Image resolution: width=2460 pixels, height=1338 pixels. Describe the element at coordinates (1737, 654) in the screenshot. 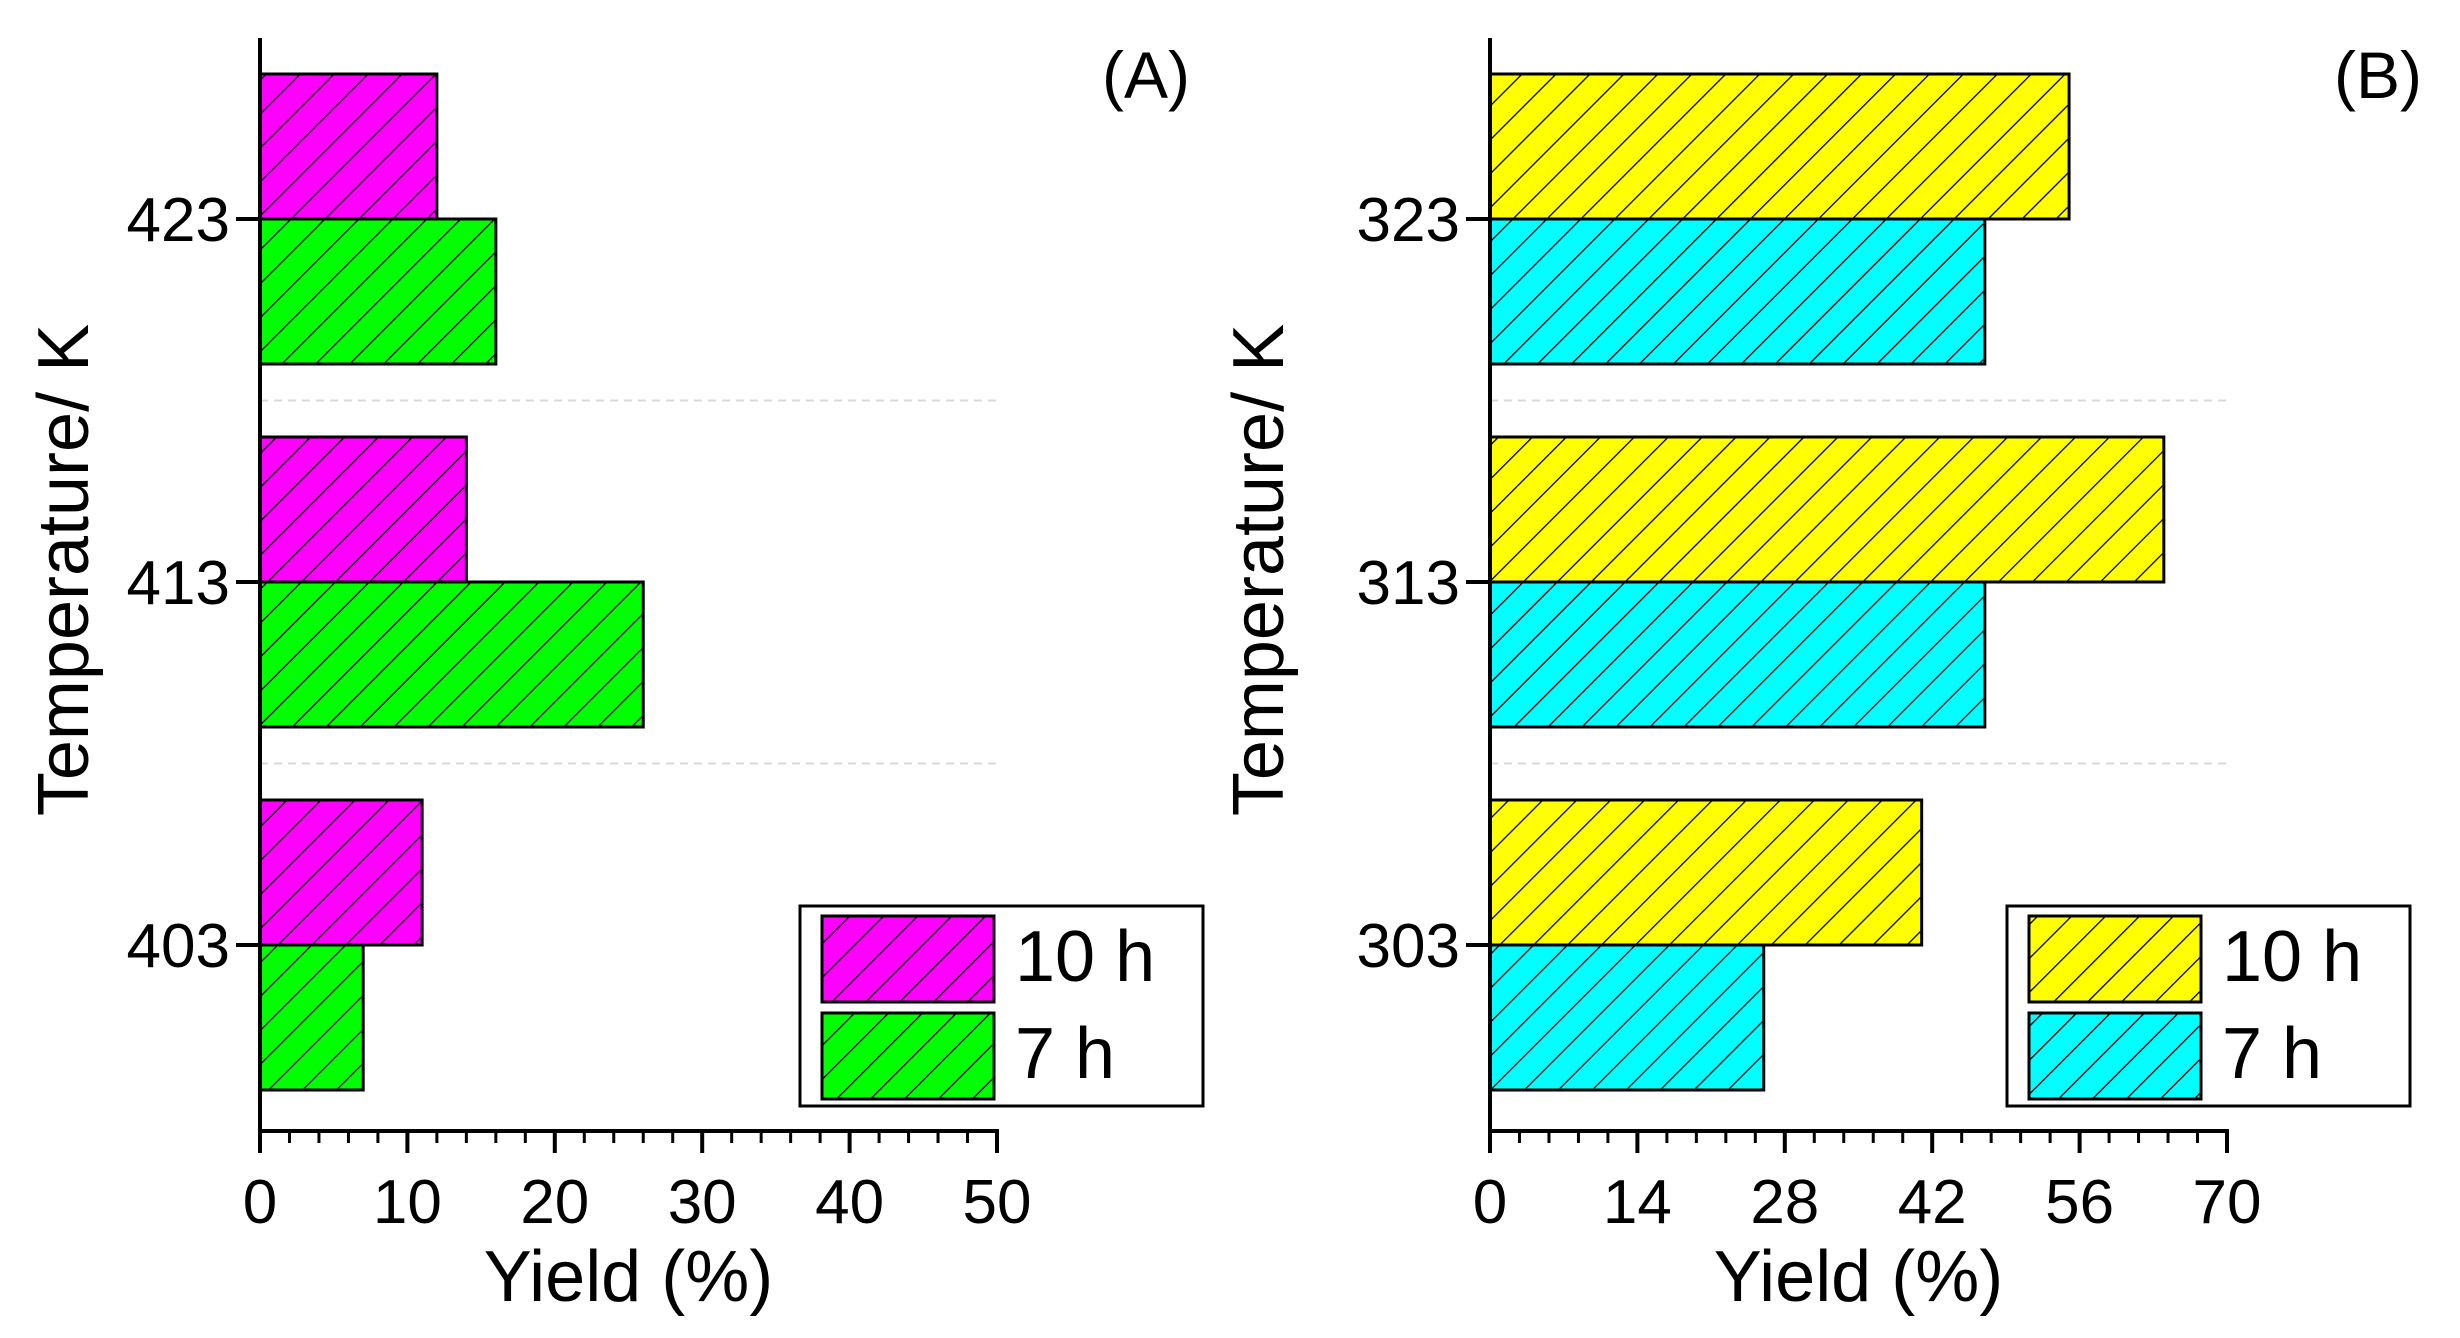

I see `bar-7h-313-hatch` at that location.